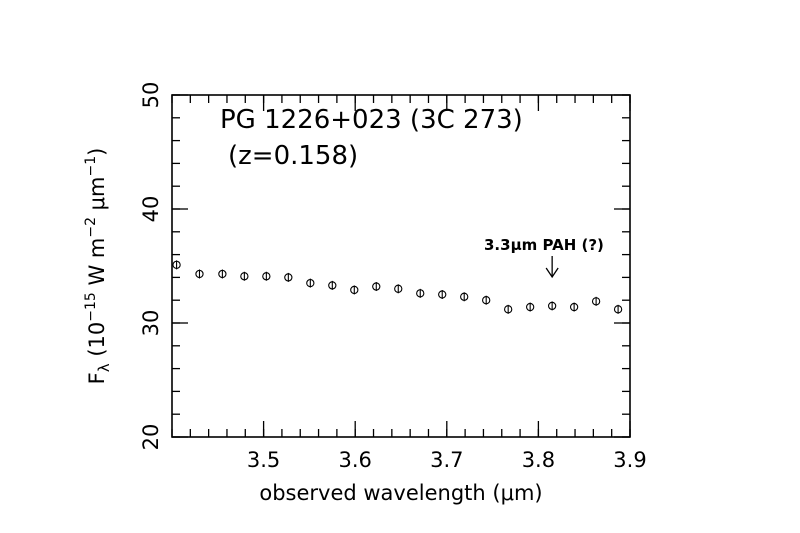  Describe the element at coordinates (446, 460) in the screenshot. I see `x-tick-label: 3.7` at that location.